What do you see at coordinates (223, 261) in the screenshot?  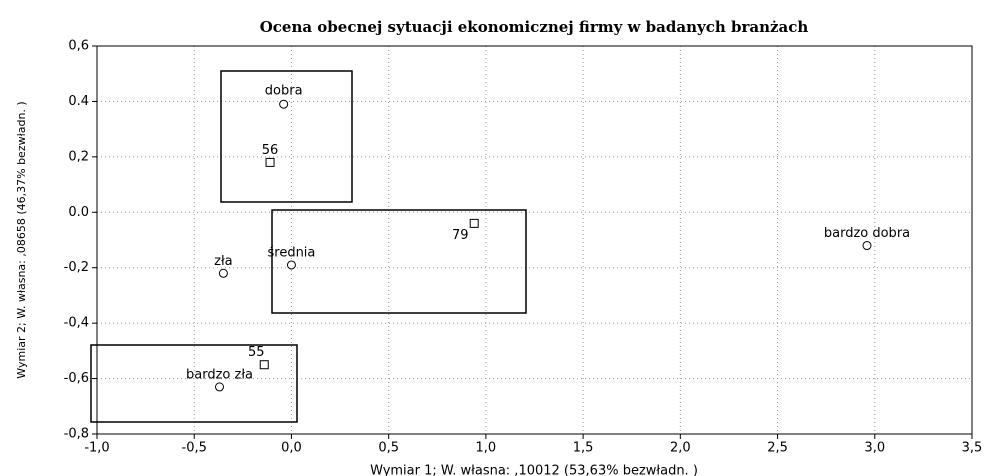 I see `point-label: zła` at bounding box center [223, 261].